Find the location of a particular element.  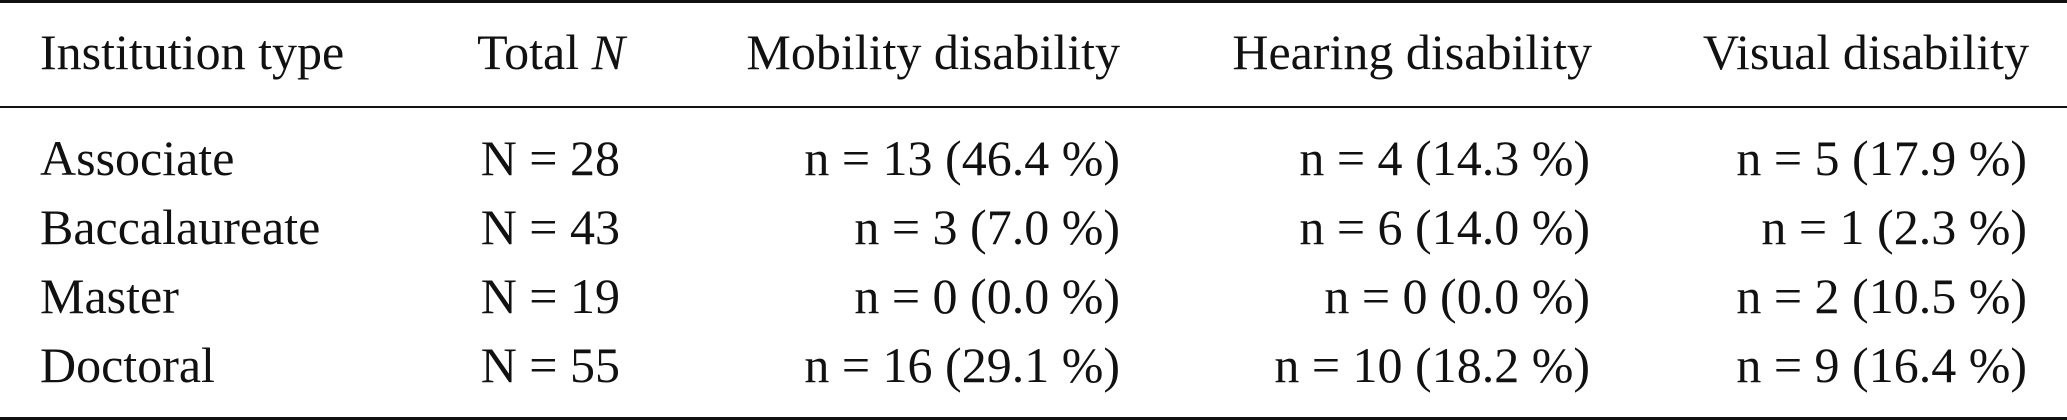

mobility-cell: n = 0 (0.0 %) is located at coordinates (987, 296).